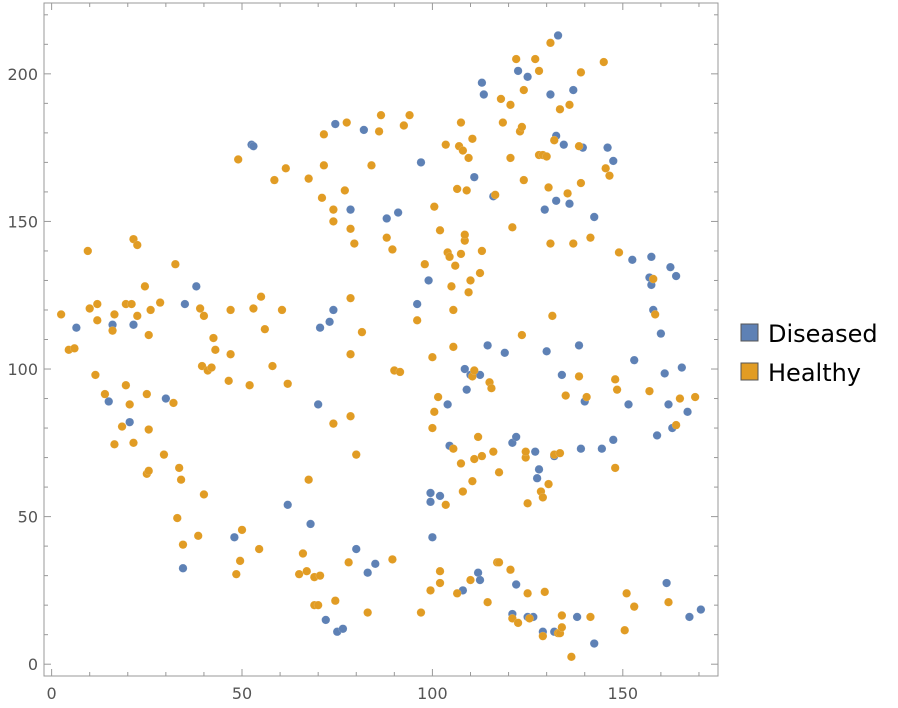  Describe the element at coordinates (749, 371) in the screenshot. I see `legend-swatch-healthy` at that location.